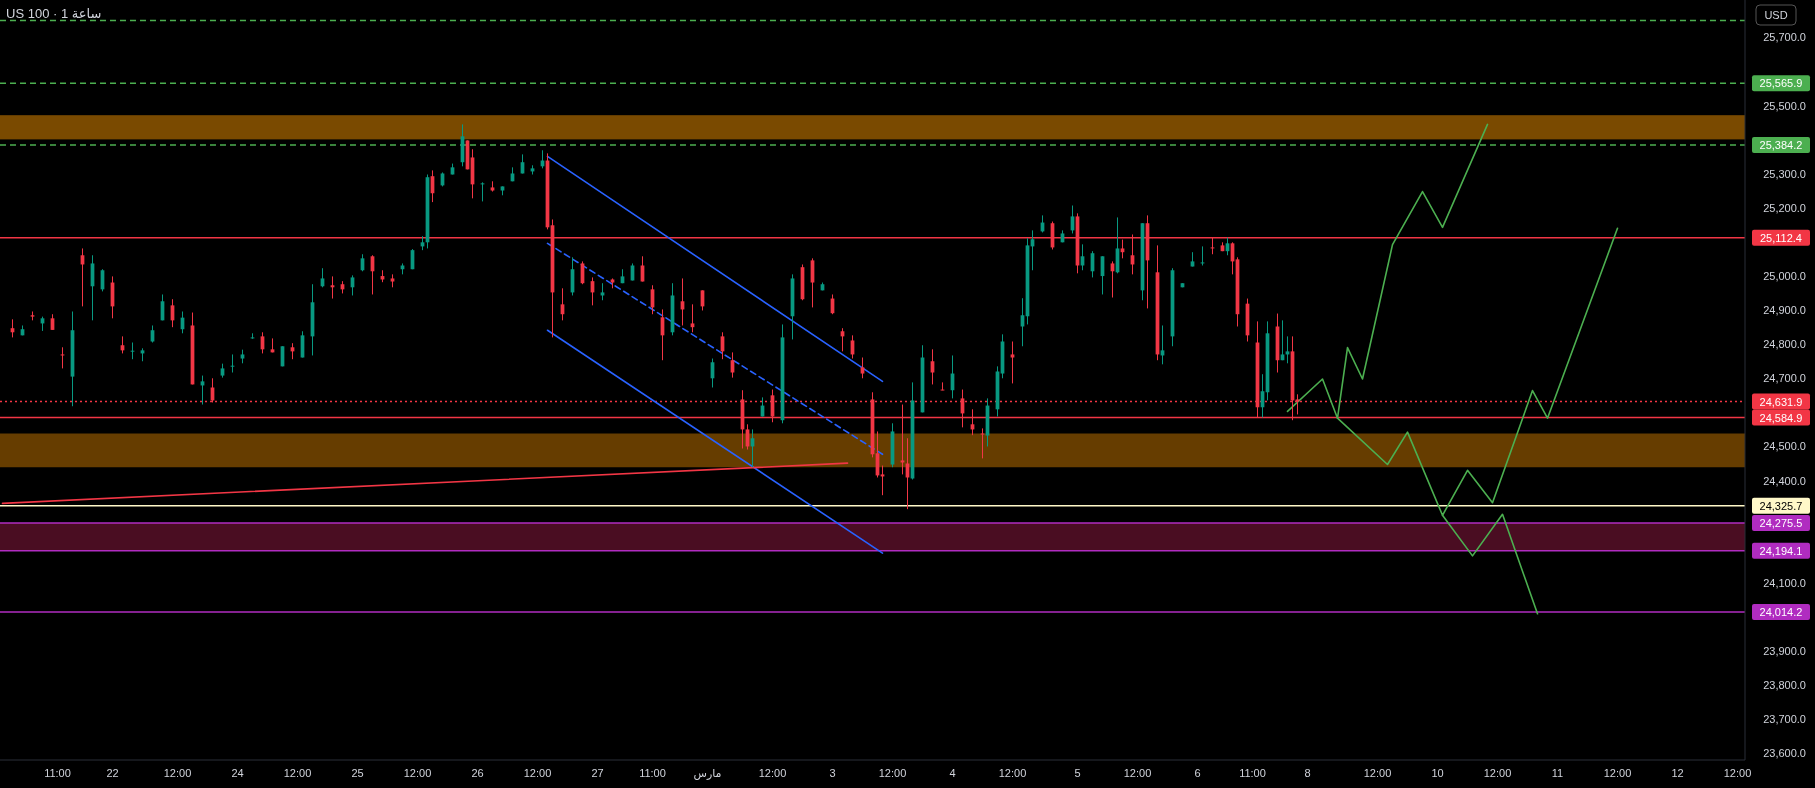 This screenshot has height=788, width=1815. What do you see at coordinates (357, 773) in the screenshot?
I see `x-tick-label: 25` at bounding box center [357, 773].